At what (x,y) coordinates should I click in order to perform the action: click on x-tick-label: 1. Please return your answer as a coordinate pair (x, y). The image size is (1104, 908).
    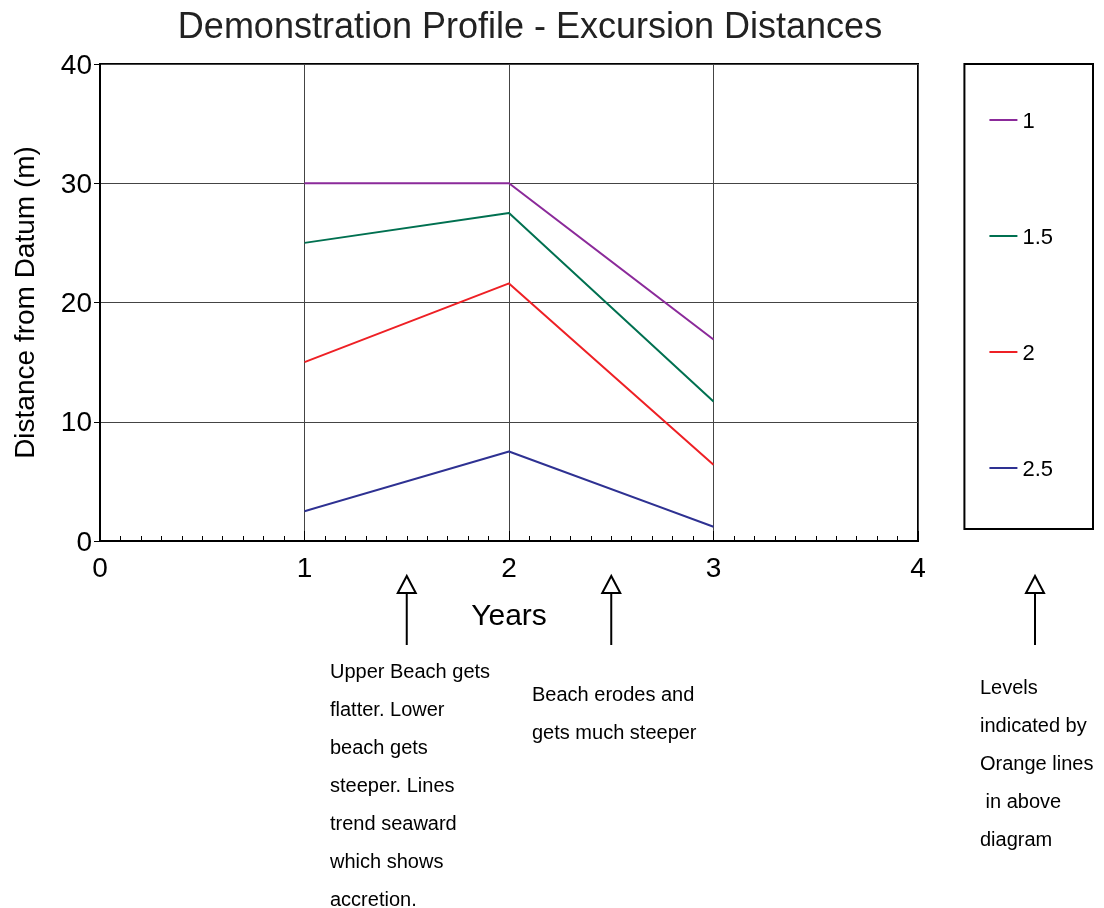
    Looking at the image, I should click on (304, 567).